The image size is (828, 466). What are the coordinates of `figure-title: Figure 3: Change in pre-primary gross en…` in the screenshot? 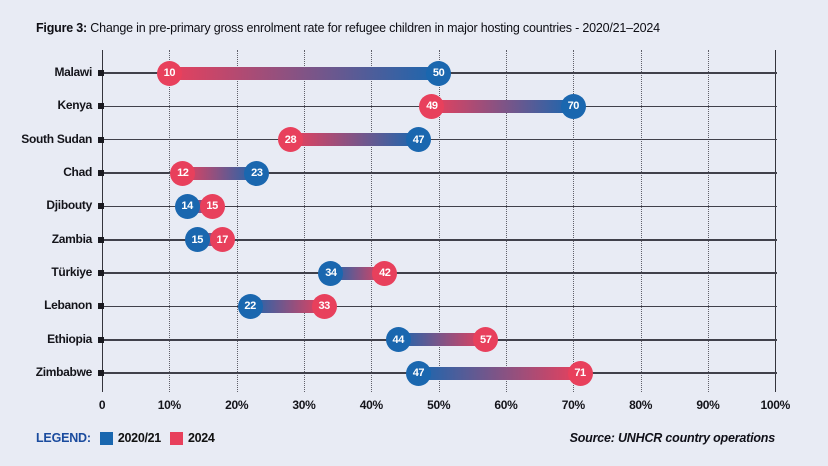 It's located at (417, 28).